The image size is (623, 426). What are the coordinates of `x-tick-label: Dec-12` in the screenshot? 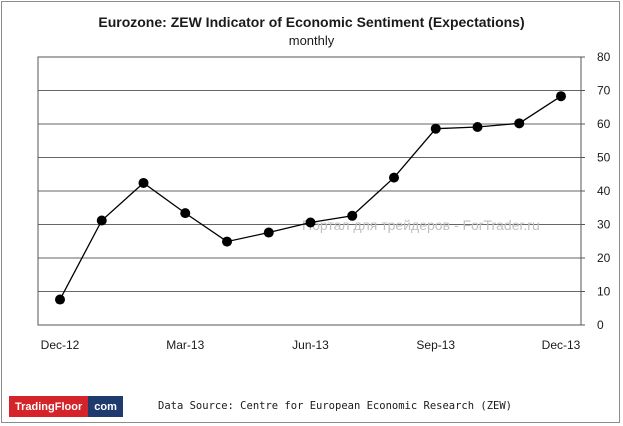 It's located at (60, 345).